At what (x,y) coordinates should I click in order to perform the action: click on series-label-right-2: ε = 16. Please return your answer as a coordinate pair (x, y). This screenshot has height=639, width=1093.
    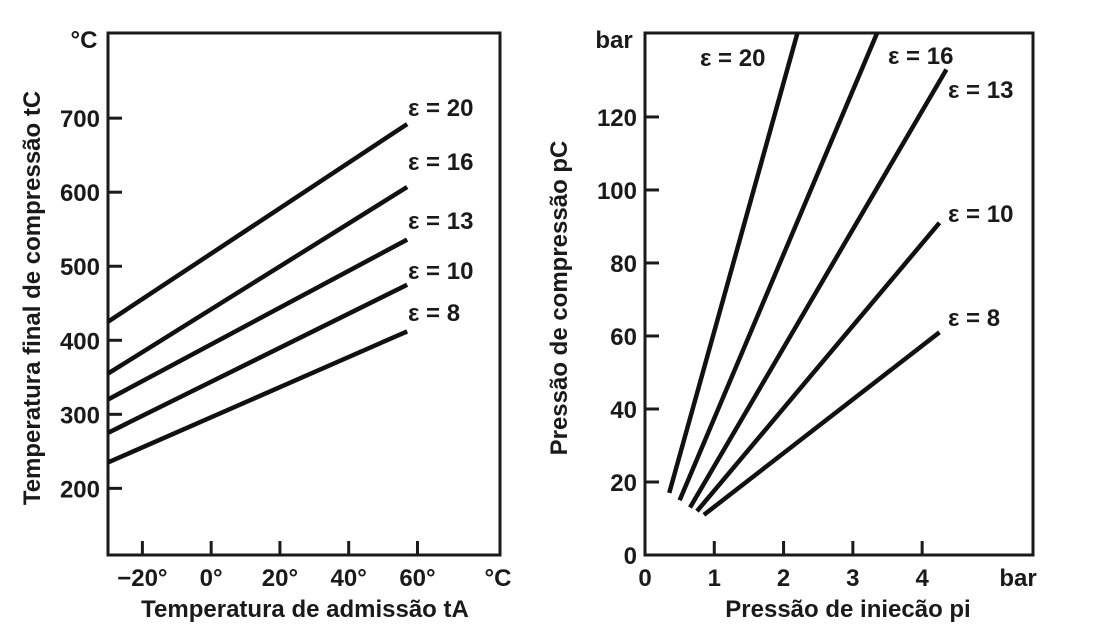
    Looking at the image, I should click on (920, 56).